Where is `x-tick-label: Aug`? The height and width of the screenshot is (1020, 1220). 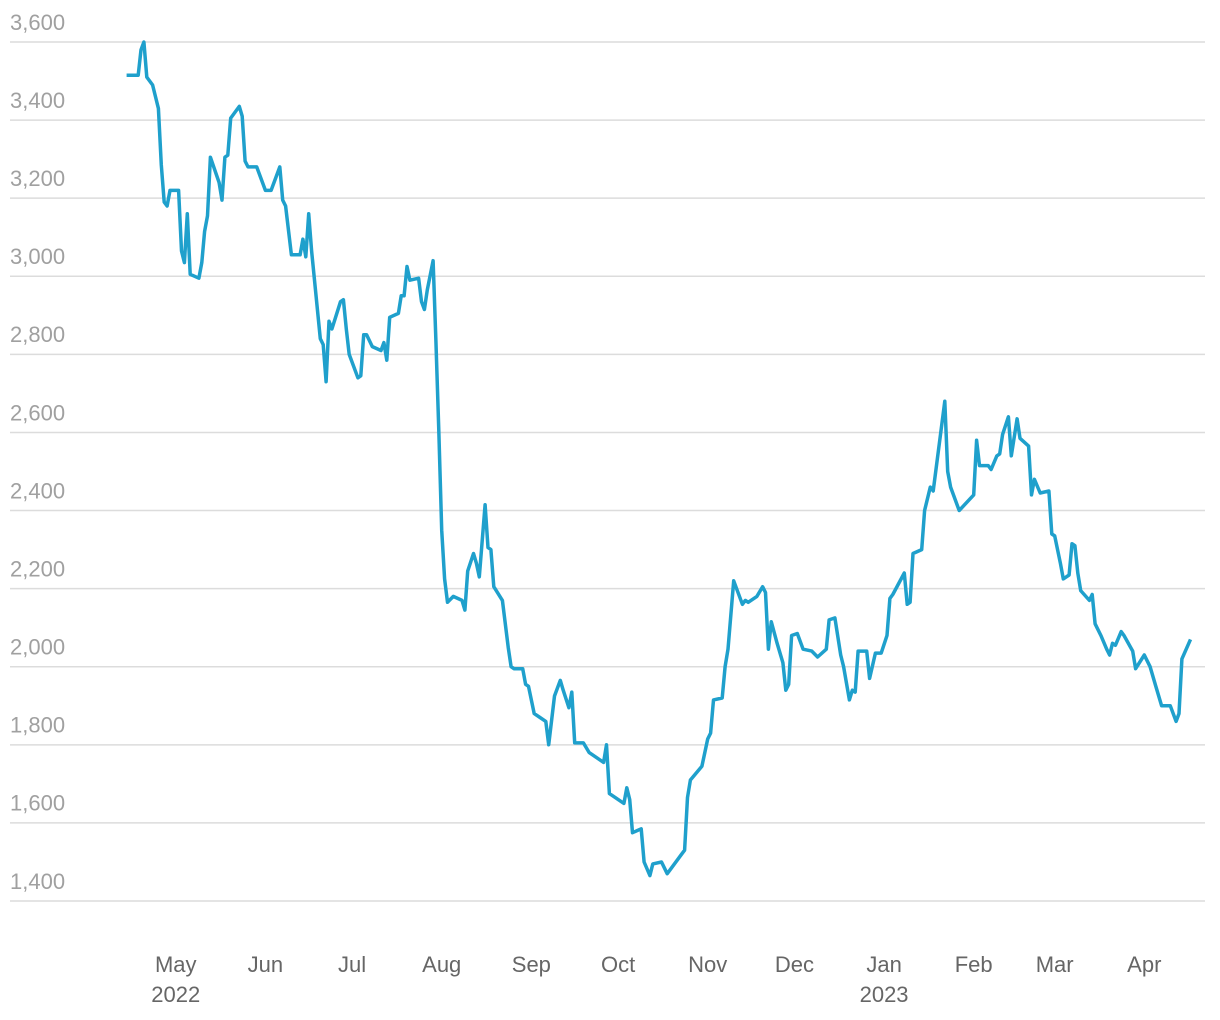
x-tick-label: Aug is located at coordinates (441, 964).